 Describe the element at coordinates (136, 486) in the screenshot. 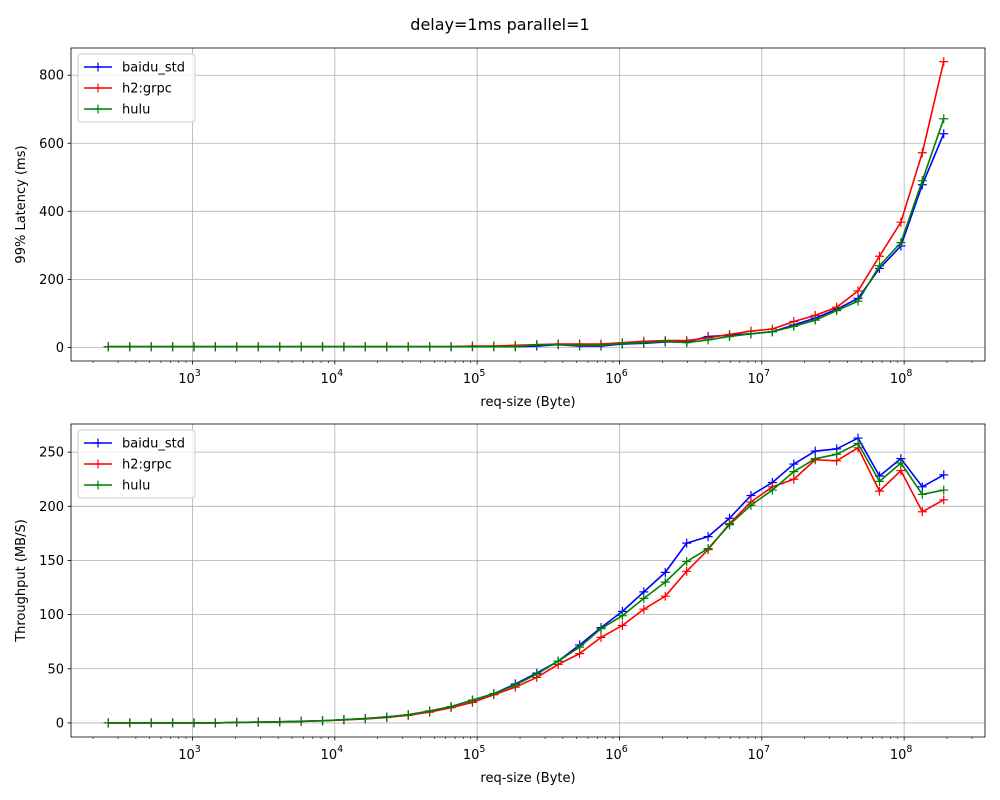

I see `legend-label: hulu` at that location.